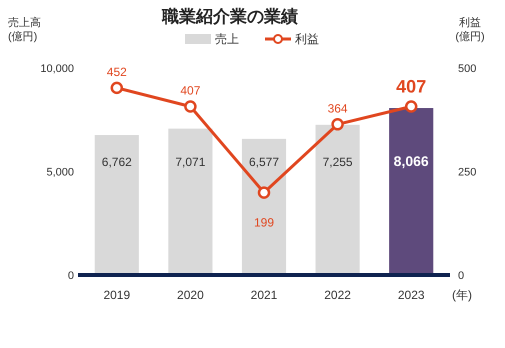  Describe the element at coordinates (462, 295) in the screenshot. I see `x-axis-title: (年)` at that location.